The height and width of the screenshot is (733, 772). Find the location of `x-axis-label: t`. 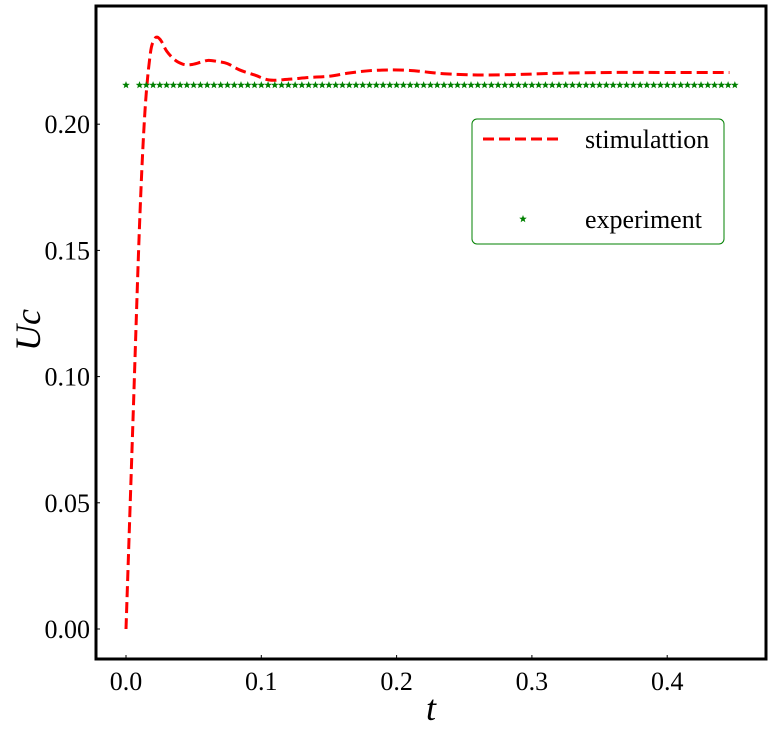

x-axis-label: t is located at coordinates (431, 708).